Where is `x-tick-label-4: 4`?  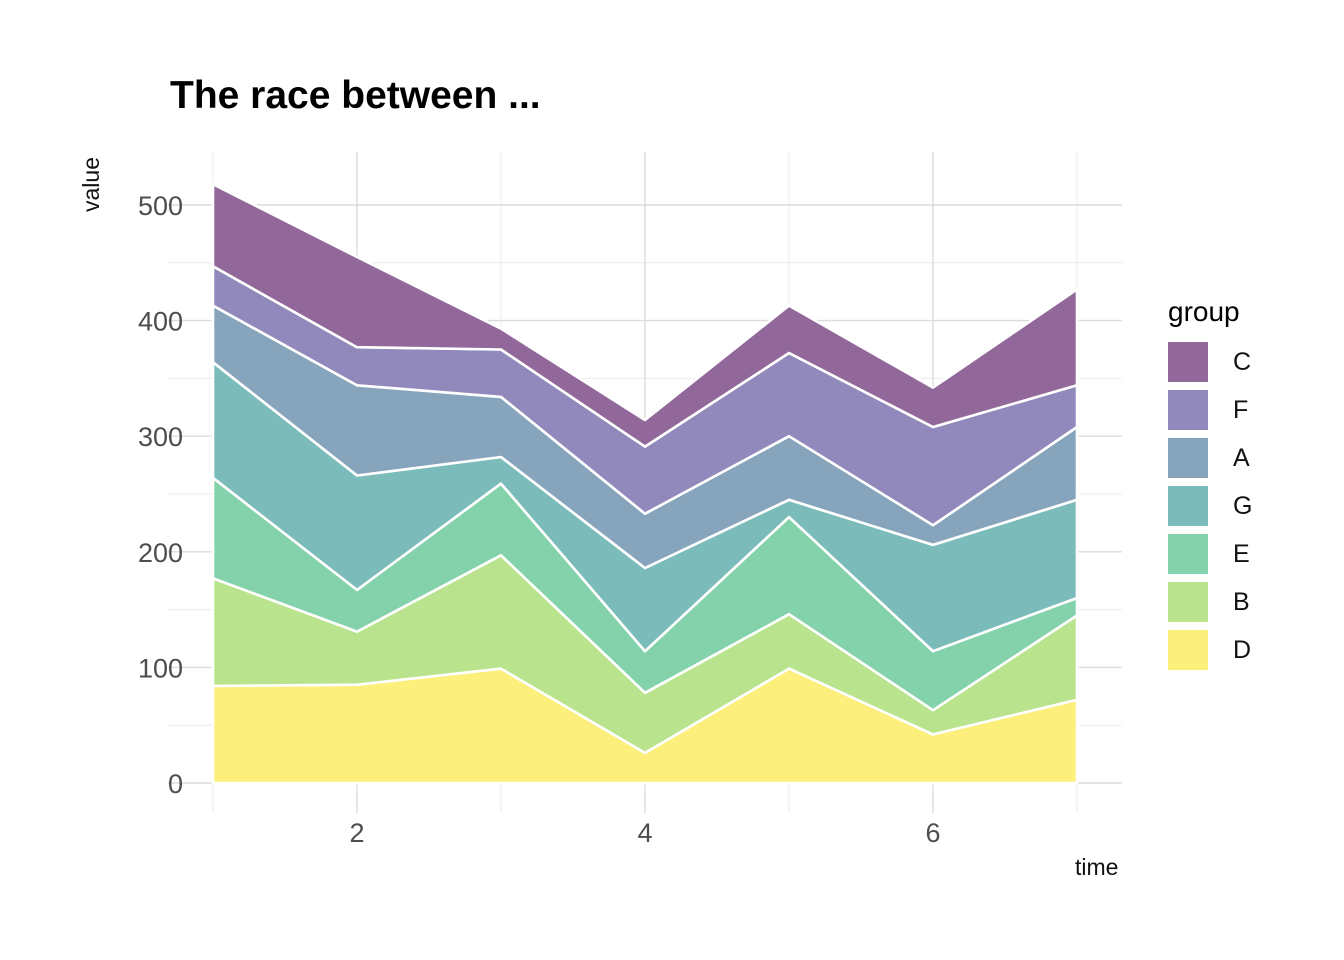
x-tick-label-4: 4 is located at coordinates (644, 833).